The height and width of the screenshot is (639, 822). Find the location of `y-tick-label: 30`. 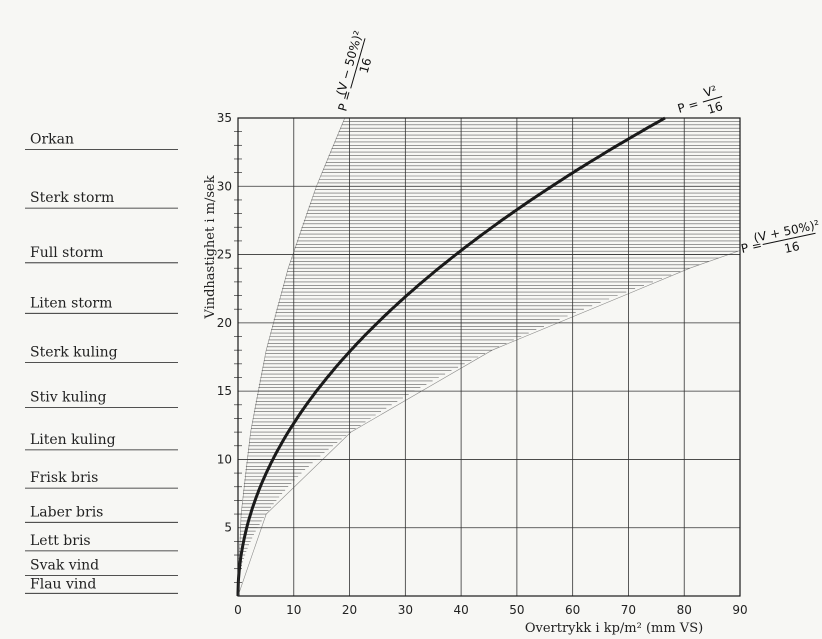

y-tick-label: 30 is located at coordinates (224, 186).